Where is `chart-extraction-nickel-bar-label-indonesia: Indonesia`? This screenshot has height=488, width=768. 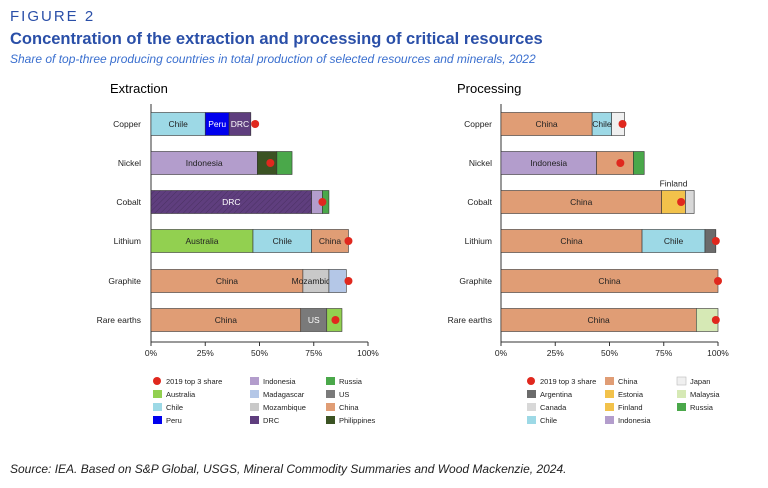
chart-extraction-nickel-bar-label-indonesia: Indonesia is located at coordinates (204, 163).